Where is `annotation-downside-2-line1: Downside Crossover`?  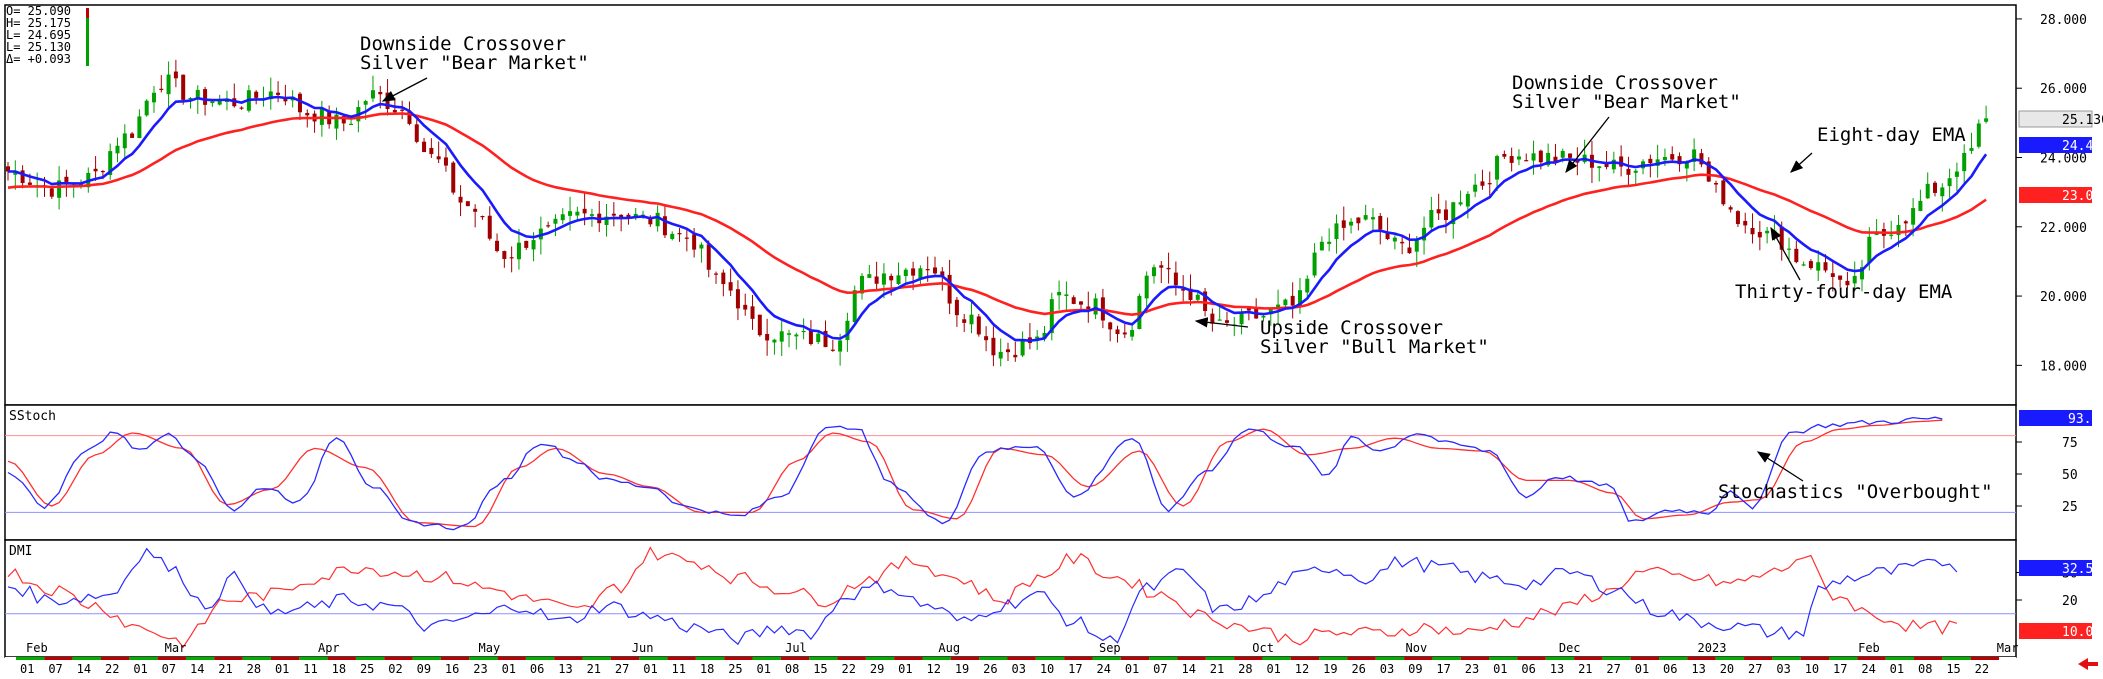 annotation-downside-2-line1: Downside Crossover is located at coordinates (1615, 83).